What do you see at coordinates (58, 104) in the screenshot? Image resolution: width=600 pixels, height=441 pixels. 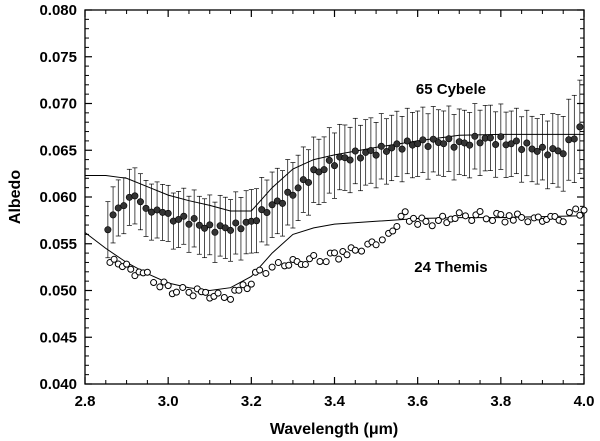 I see `y-tick-label: 0.070` at bounding box center [58, 104].